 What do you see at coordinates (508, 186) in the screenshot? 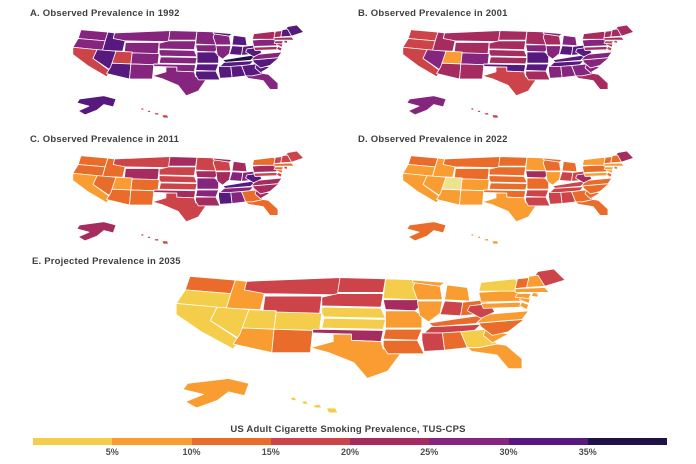
I see `state-ks` at bounding box center [508, 186].